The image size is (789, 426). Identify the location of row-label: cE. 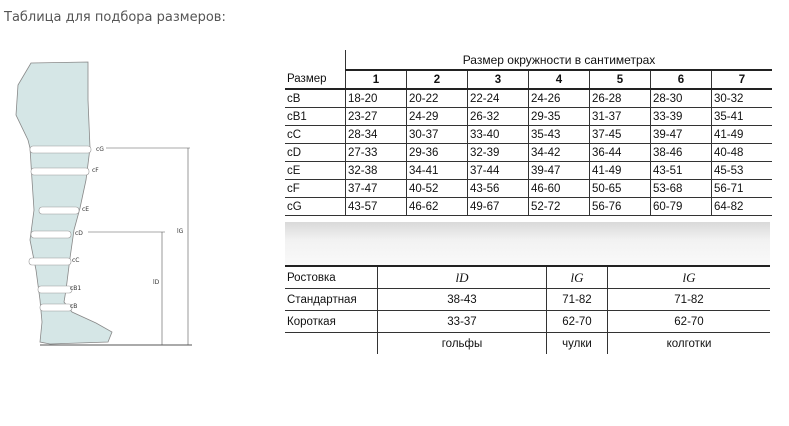
(315, 170).